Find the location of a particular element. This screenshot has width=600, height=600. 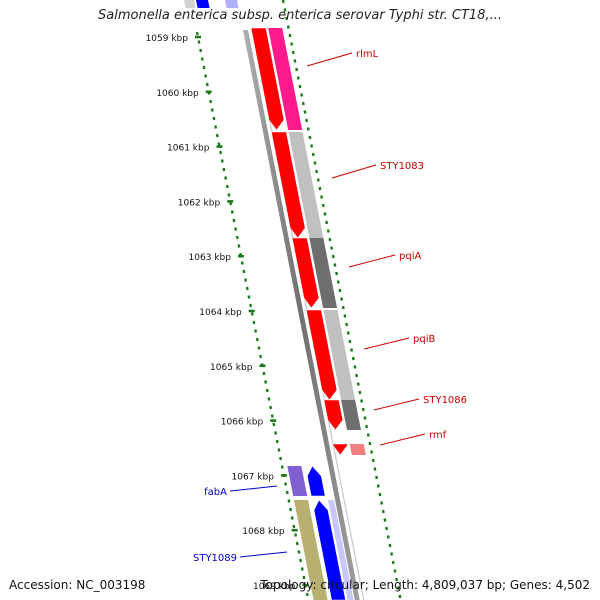

cds-arrow-rlml is located at coordinates (267, 79).